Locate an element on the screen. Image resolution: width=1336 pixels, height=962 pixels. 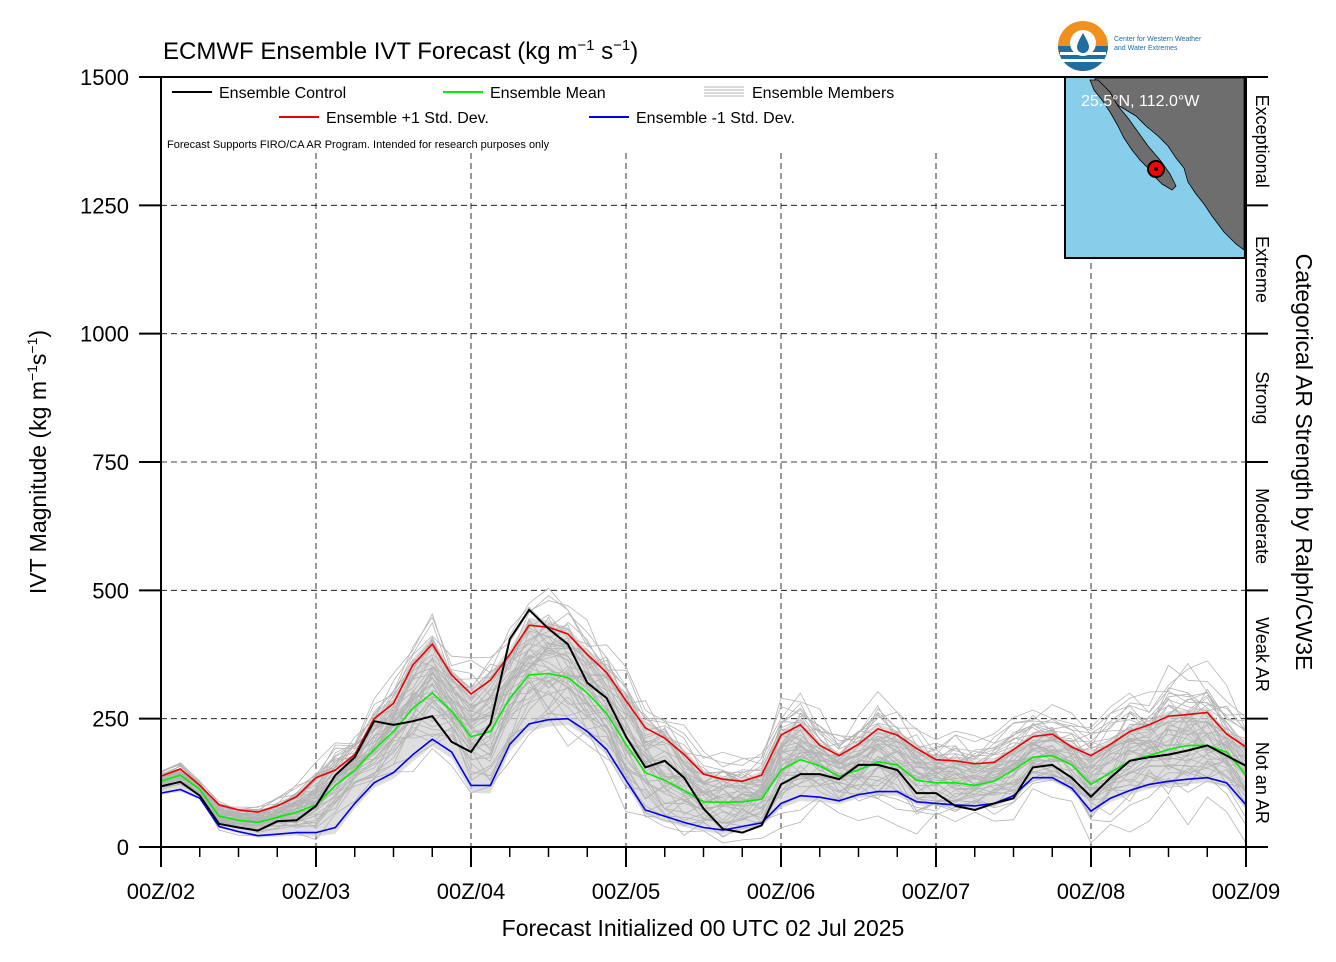
x-axis-label: Forecast Initialized 00 UTC 02 Jul 2025 is located at coordinates (703, 928).